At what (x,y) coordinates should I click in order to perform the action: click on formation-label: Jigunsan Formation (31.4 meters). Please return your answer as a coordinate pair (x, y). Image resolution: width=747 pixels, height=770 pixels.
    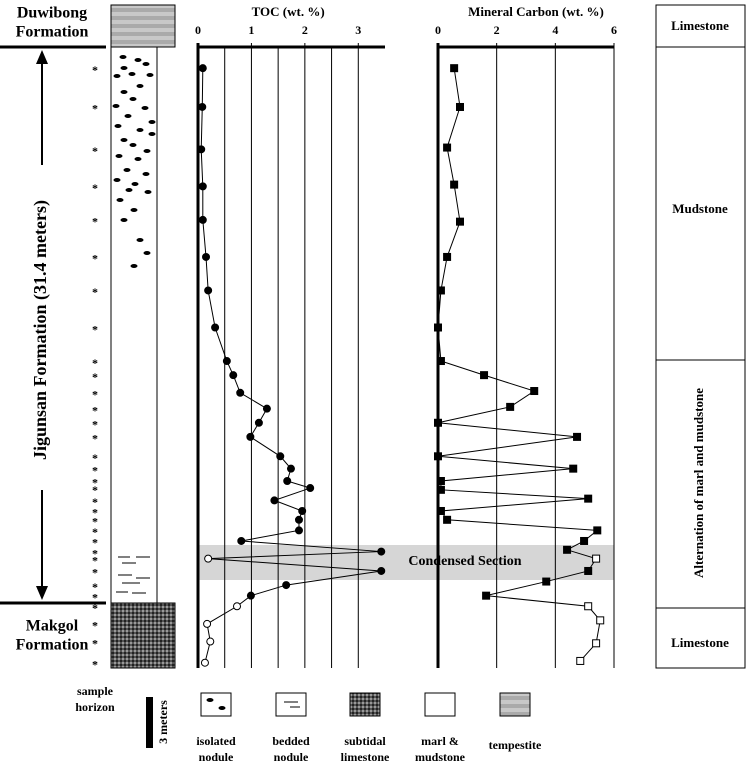
    Looking at the image, I should click on (40, 330).